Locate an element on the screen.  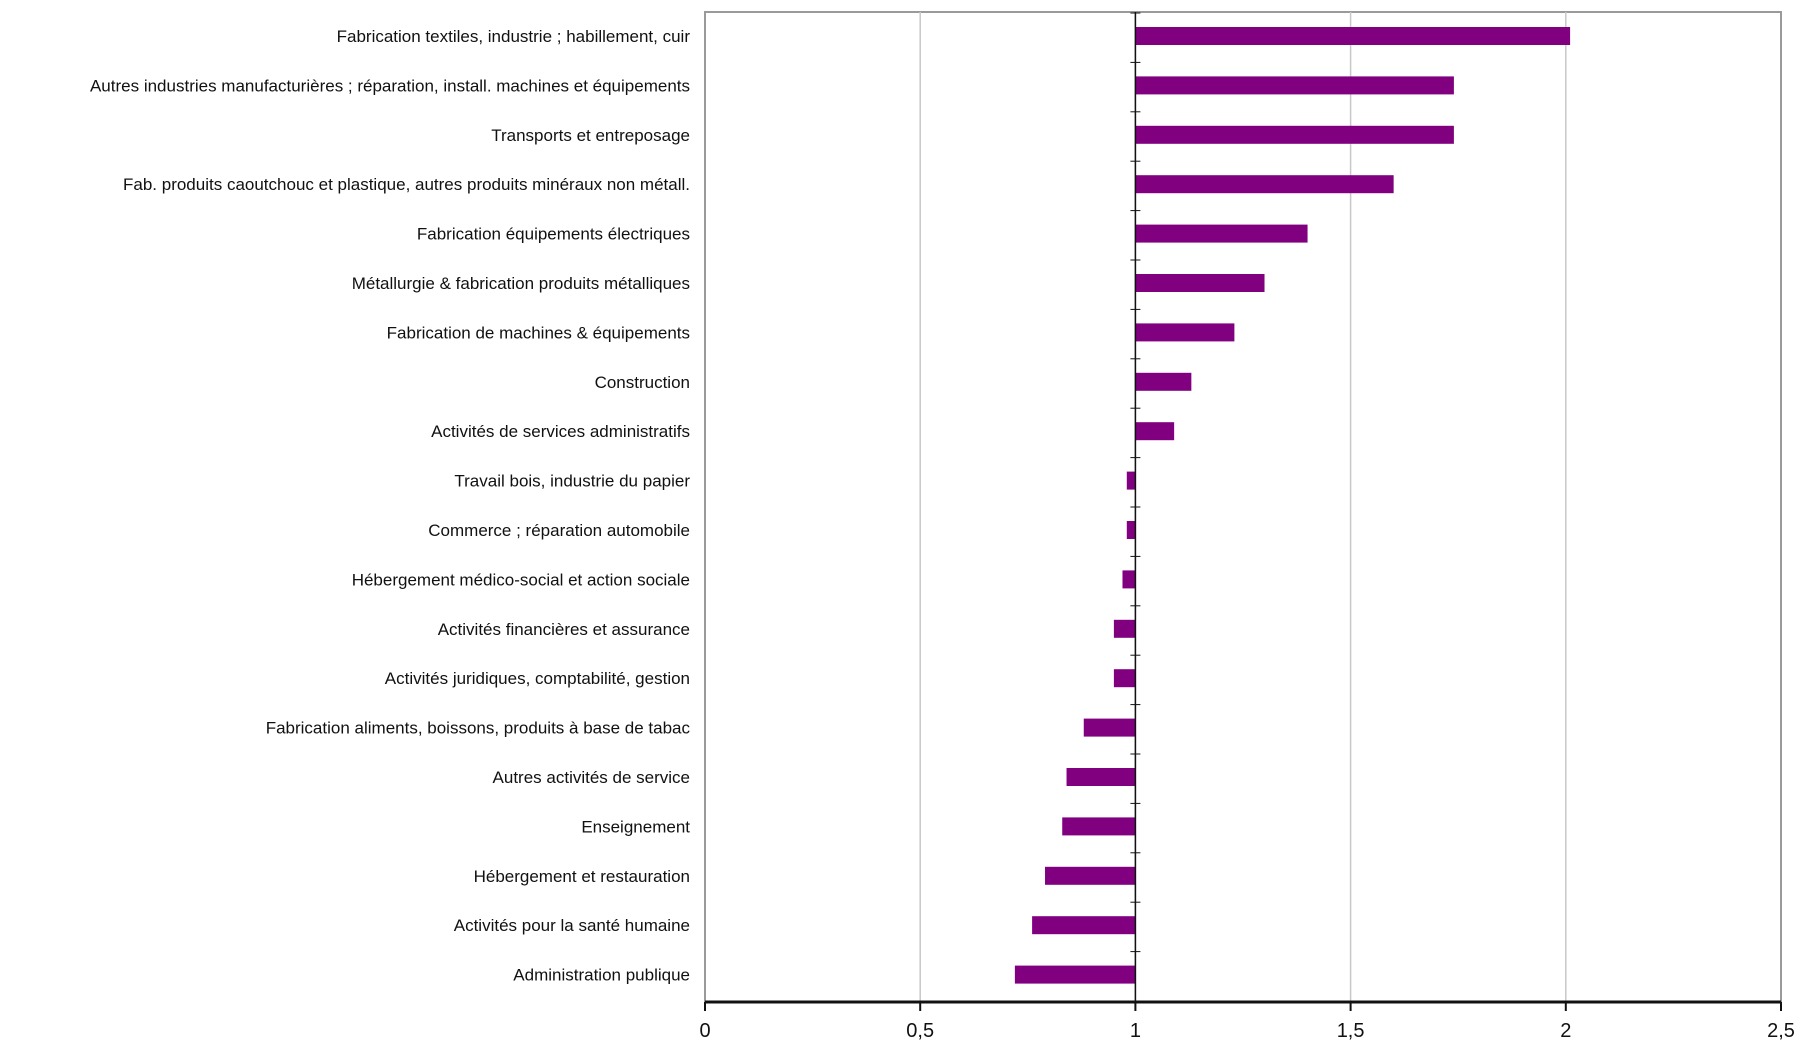
category-label-6: Fabrication de machines & équipements is located at coordinates (538, 332).